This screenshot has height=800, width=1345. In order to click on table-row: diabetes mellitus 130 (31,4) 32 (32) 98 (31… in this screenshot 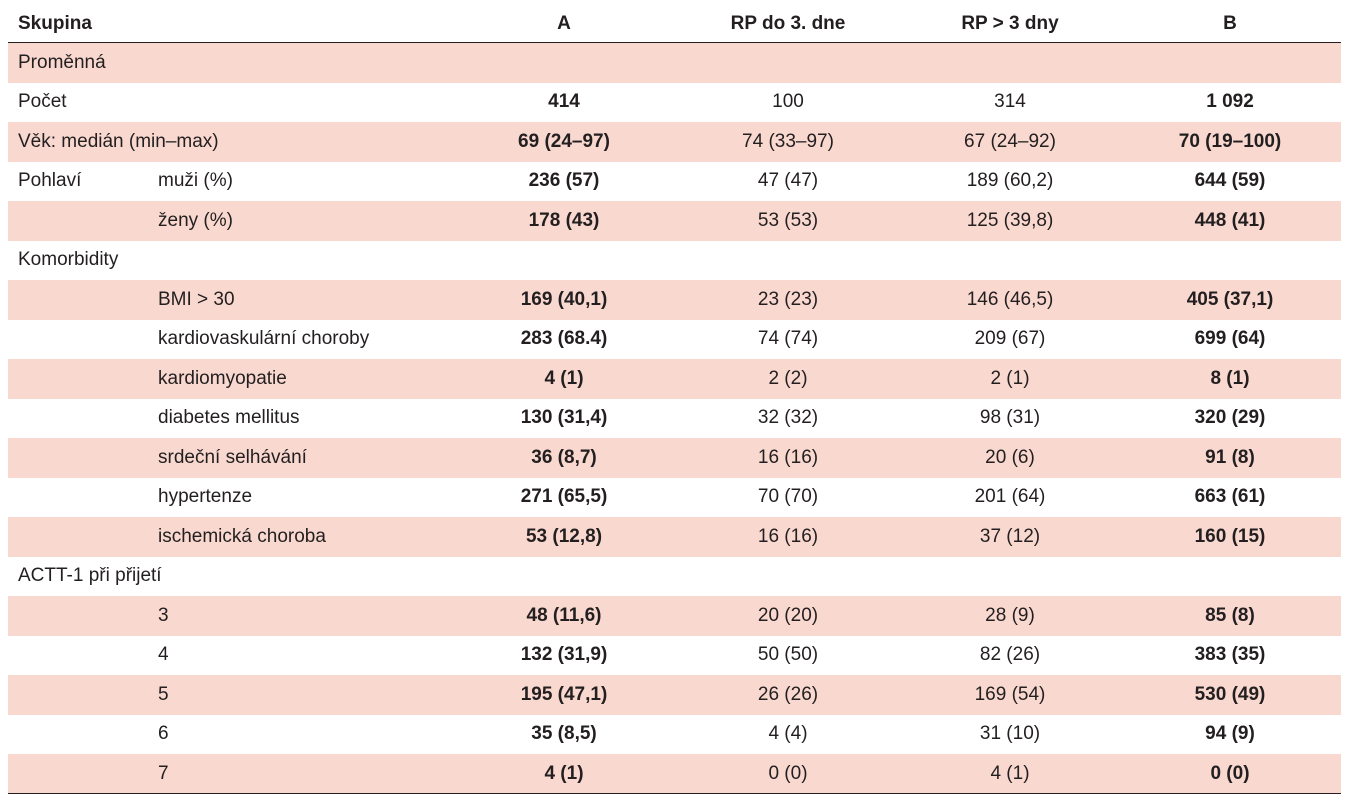, I will do `click(674, 419)`.